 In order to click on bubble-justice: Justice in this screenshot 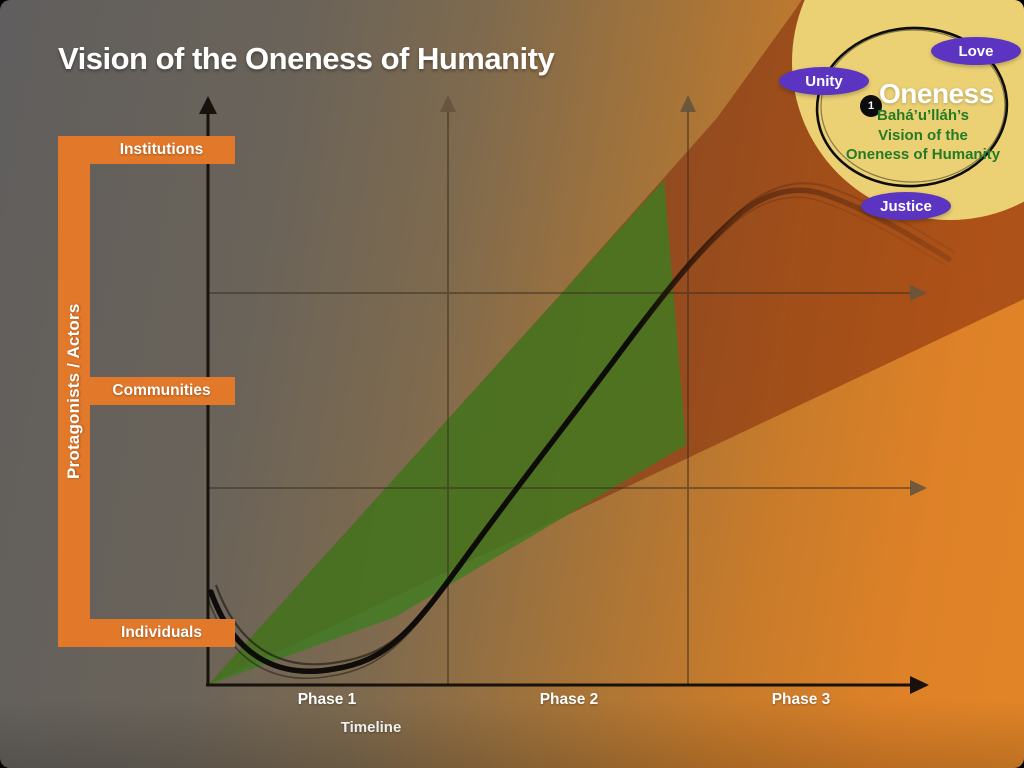, I will do `click(906, 206)`.